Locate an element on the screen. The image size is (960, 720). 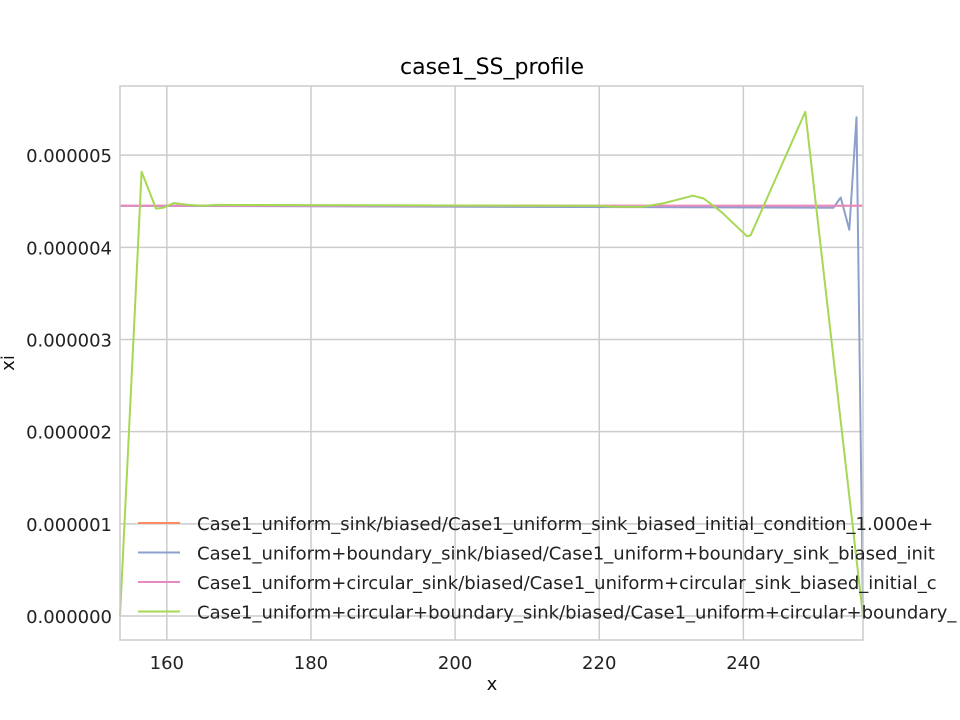
x-axis-label: x is located at coordinates (492, 684).